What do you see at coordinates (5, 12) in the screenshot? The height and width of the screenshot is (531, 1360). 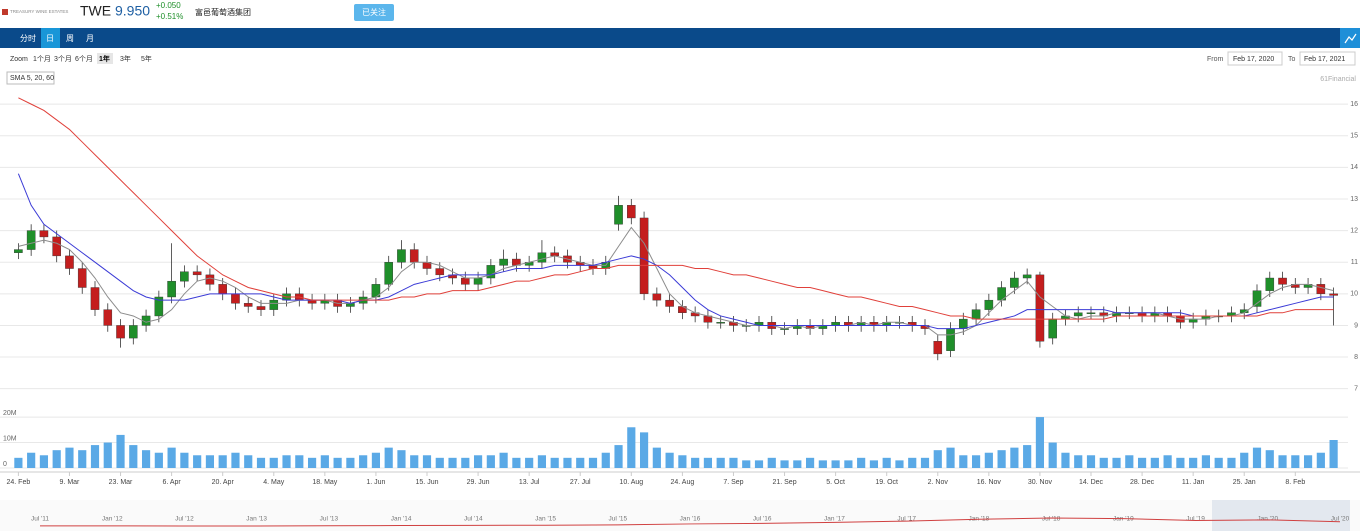 I see `logo-icon` at bounding box center [5, 12].